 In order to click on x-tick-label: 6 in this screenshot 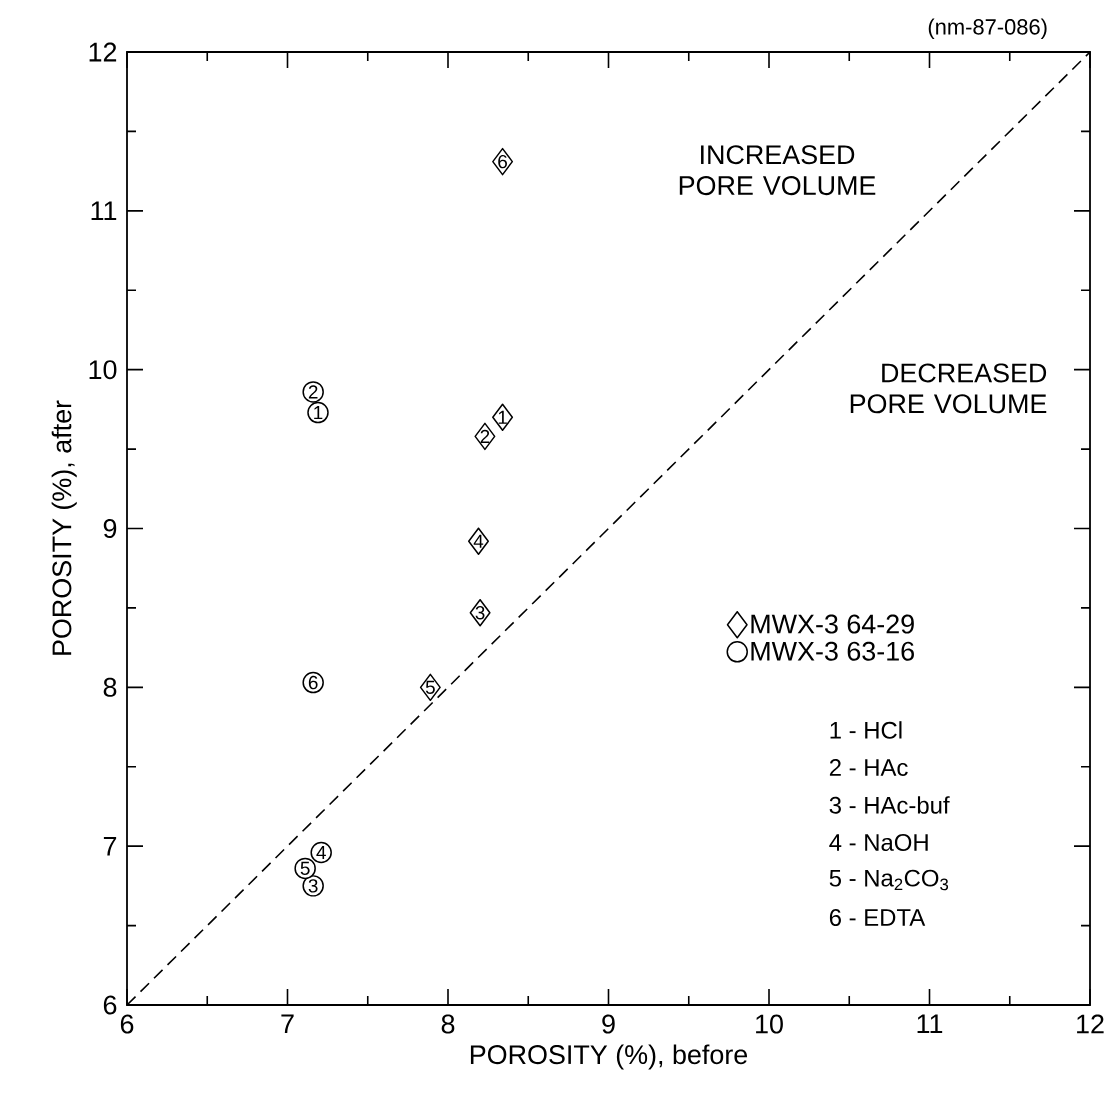, I will do `click(127, 1024)`.